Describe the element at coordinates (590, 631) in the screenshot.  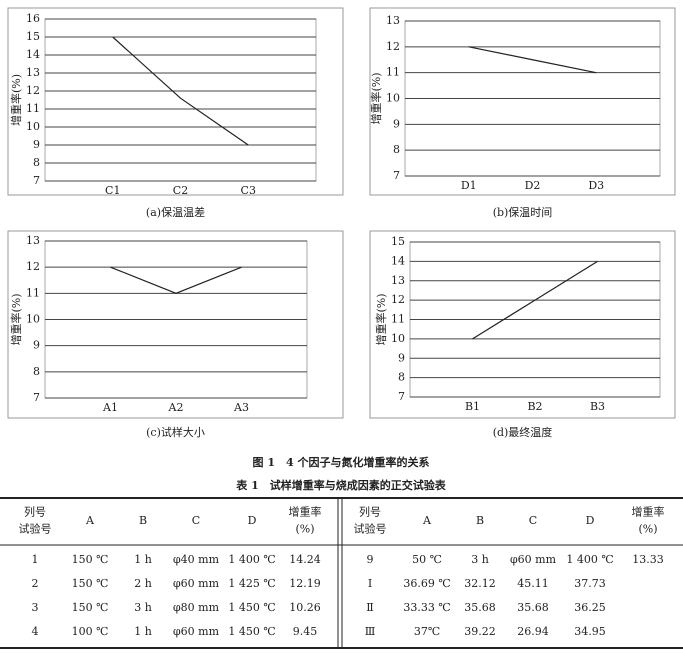
I see `table-cell: 34.95` at that location.